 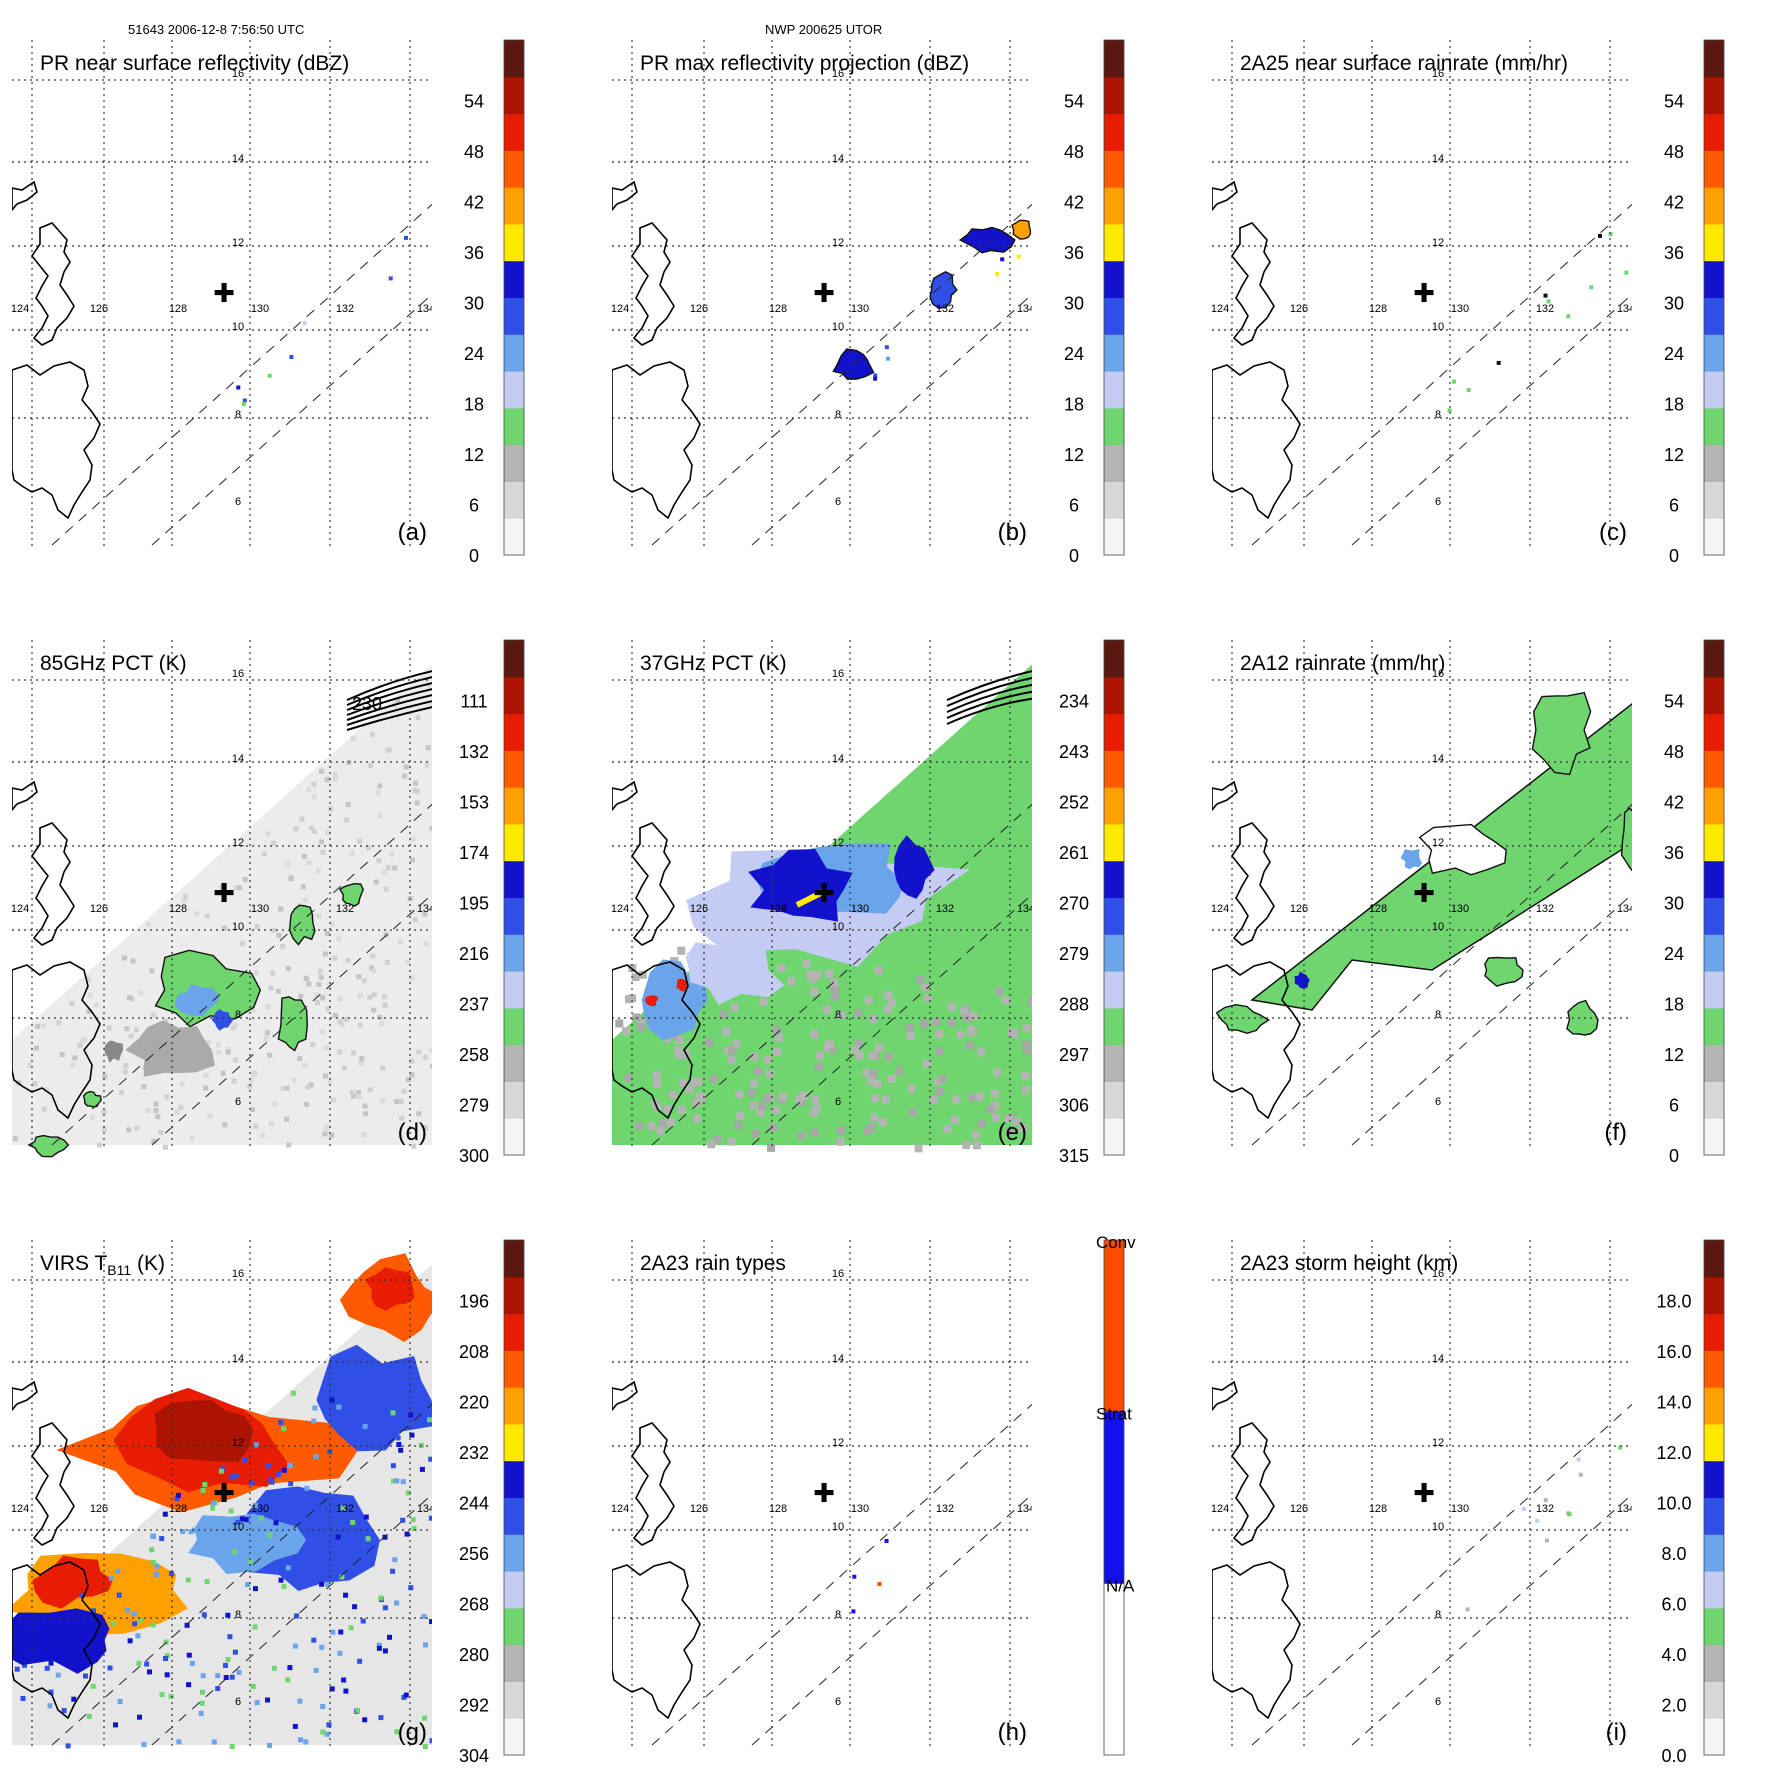 I want to click on panel-title: 37GHz PCT (K), so click(x=713, y=663).